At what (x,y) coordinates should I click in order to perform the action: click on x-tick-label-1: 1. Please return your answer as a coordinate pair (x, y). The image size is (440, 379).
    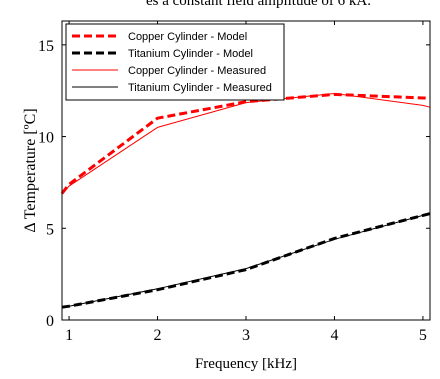
    Looking at the image, I should click on (69, 335).